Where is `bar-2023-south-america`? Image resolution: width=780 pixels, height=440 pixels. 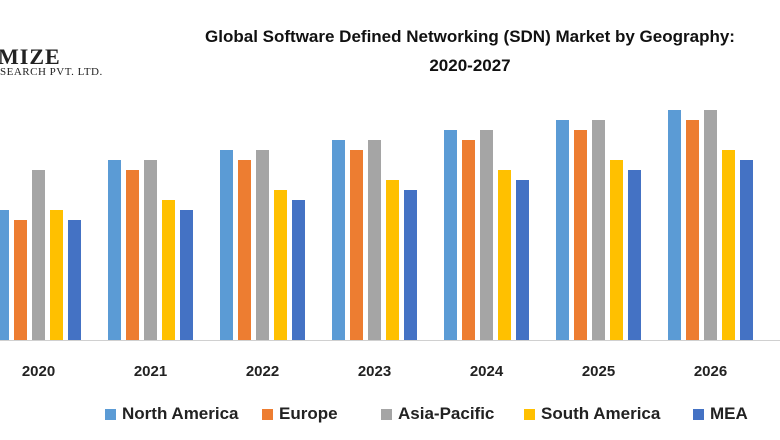
bar-2023-south-america is located at coordinates (392, 260).